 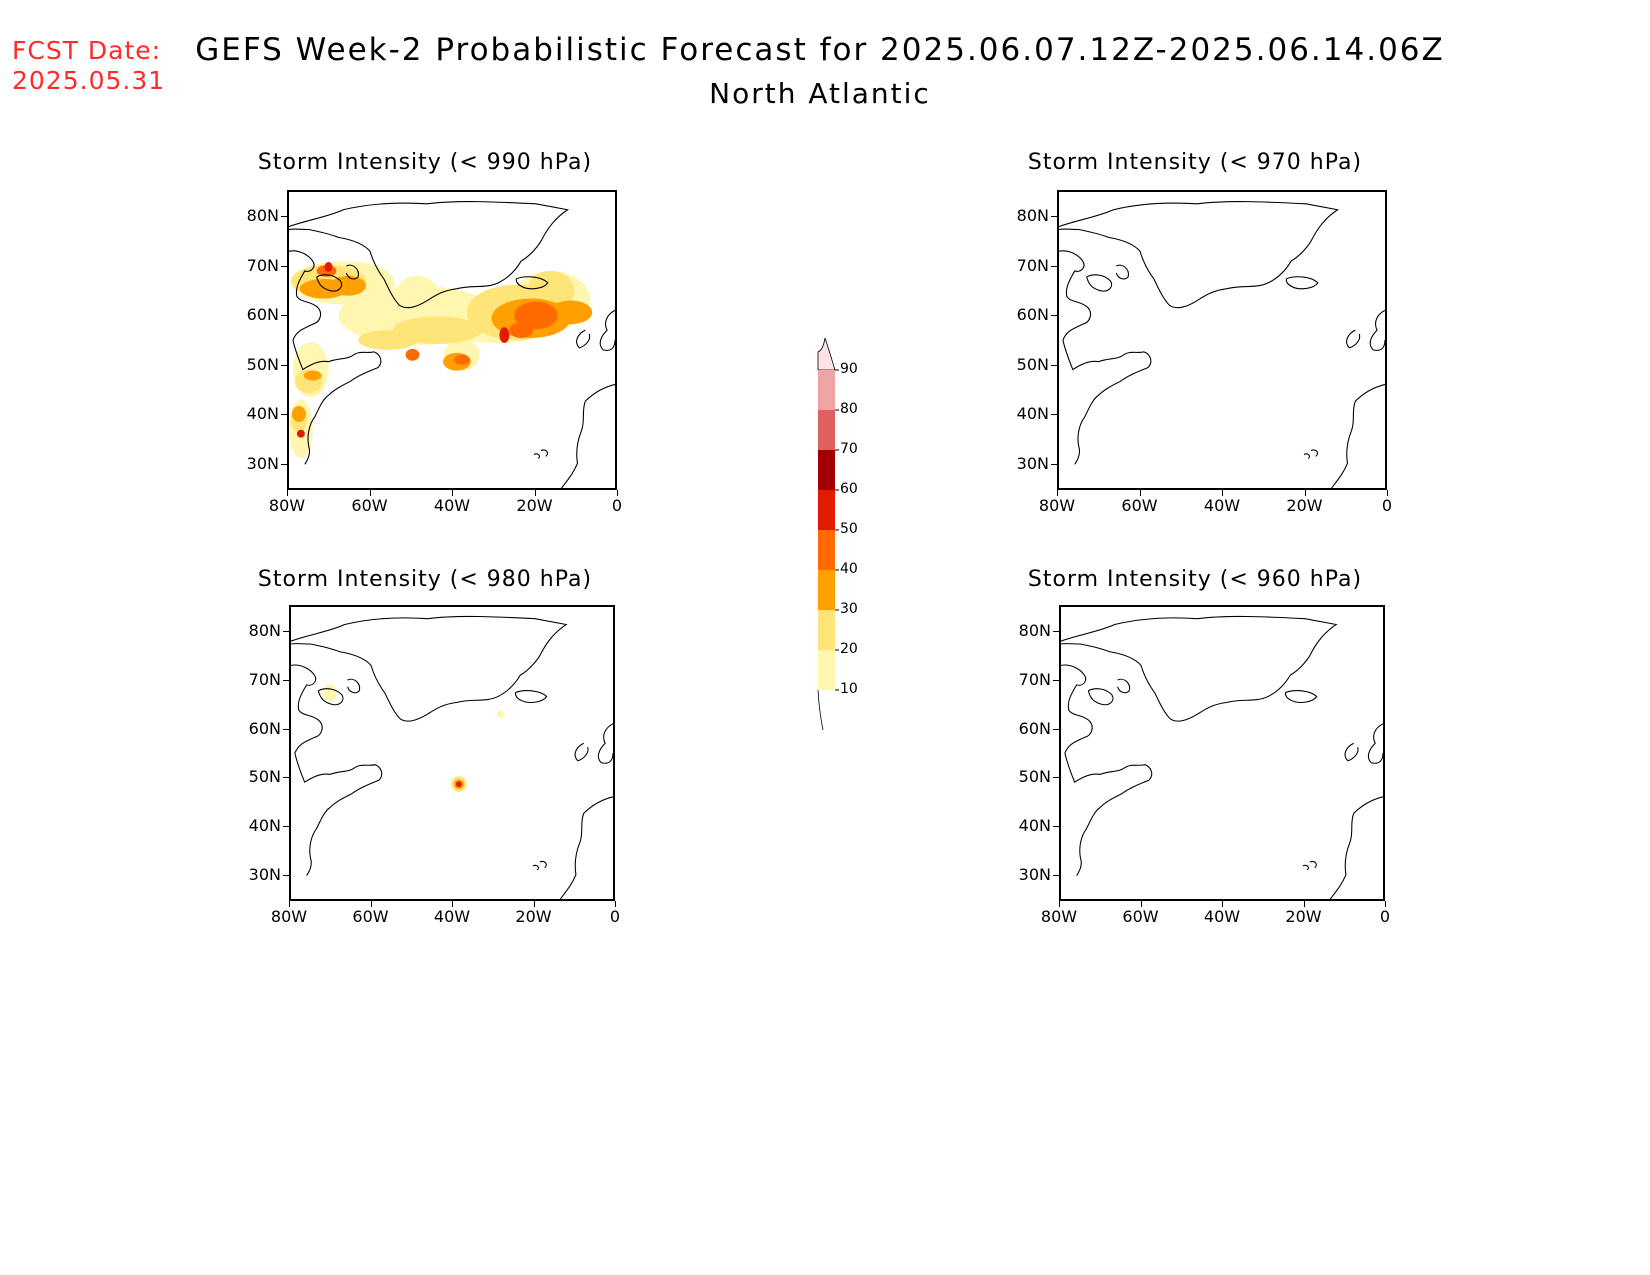 What do you see at coordinates (849, 689) in the screenshot?
I see `colorbar-level-label: 10` at bounding box center [849, 689].